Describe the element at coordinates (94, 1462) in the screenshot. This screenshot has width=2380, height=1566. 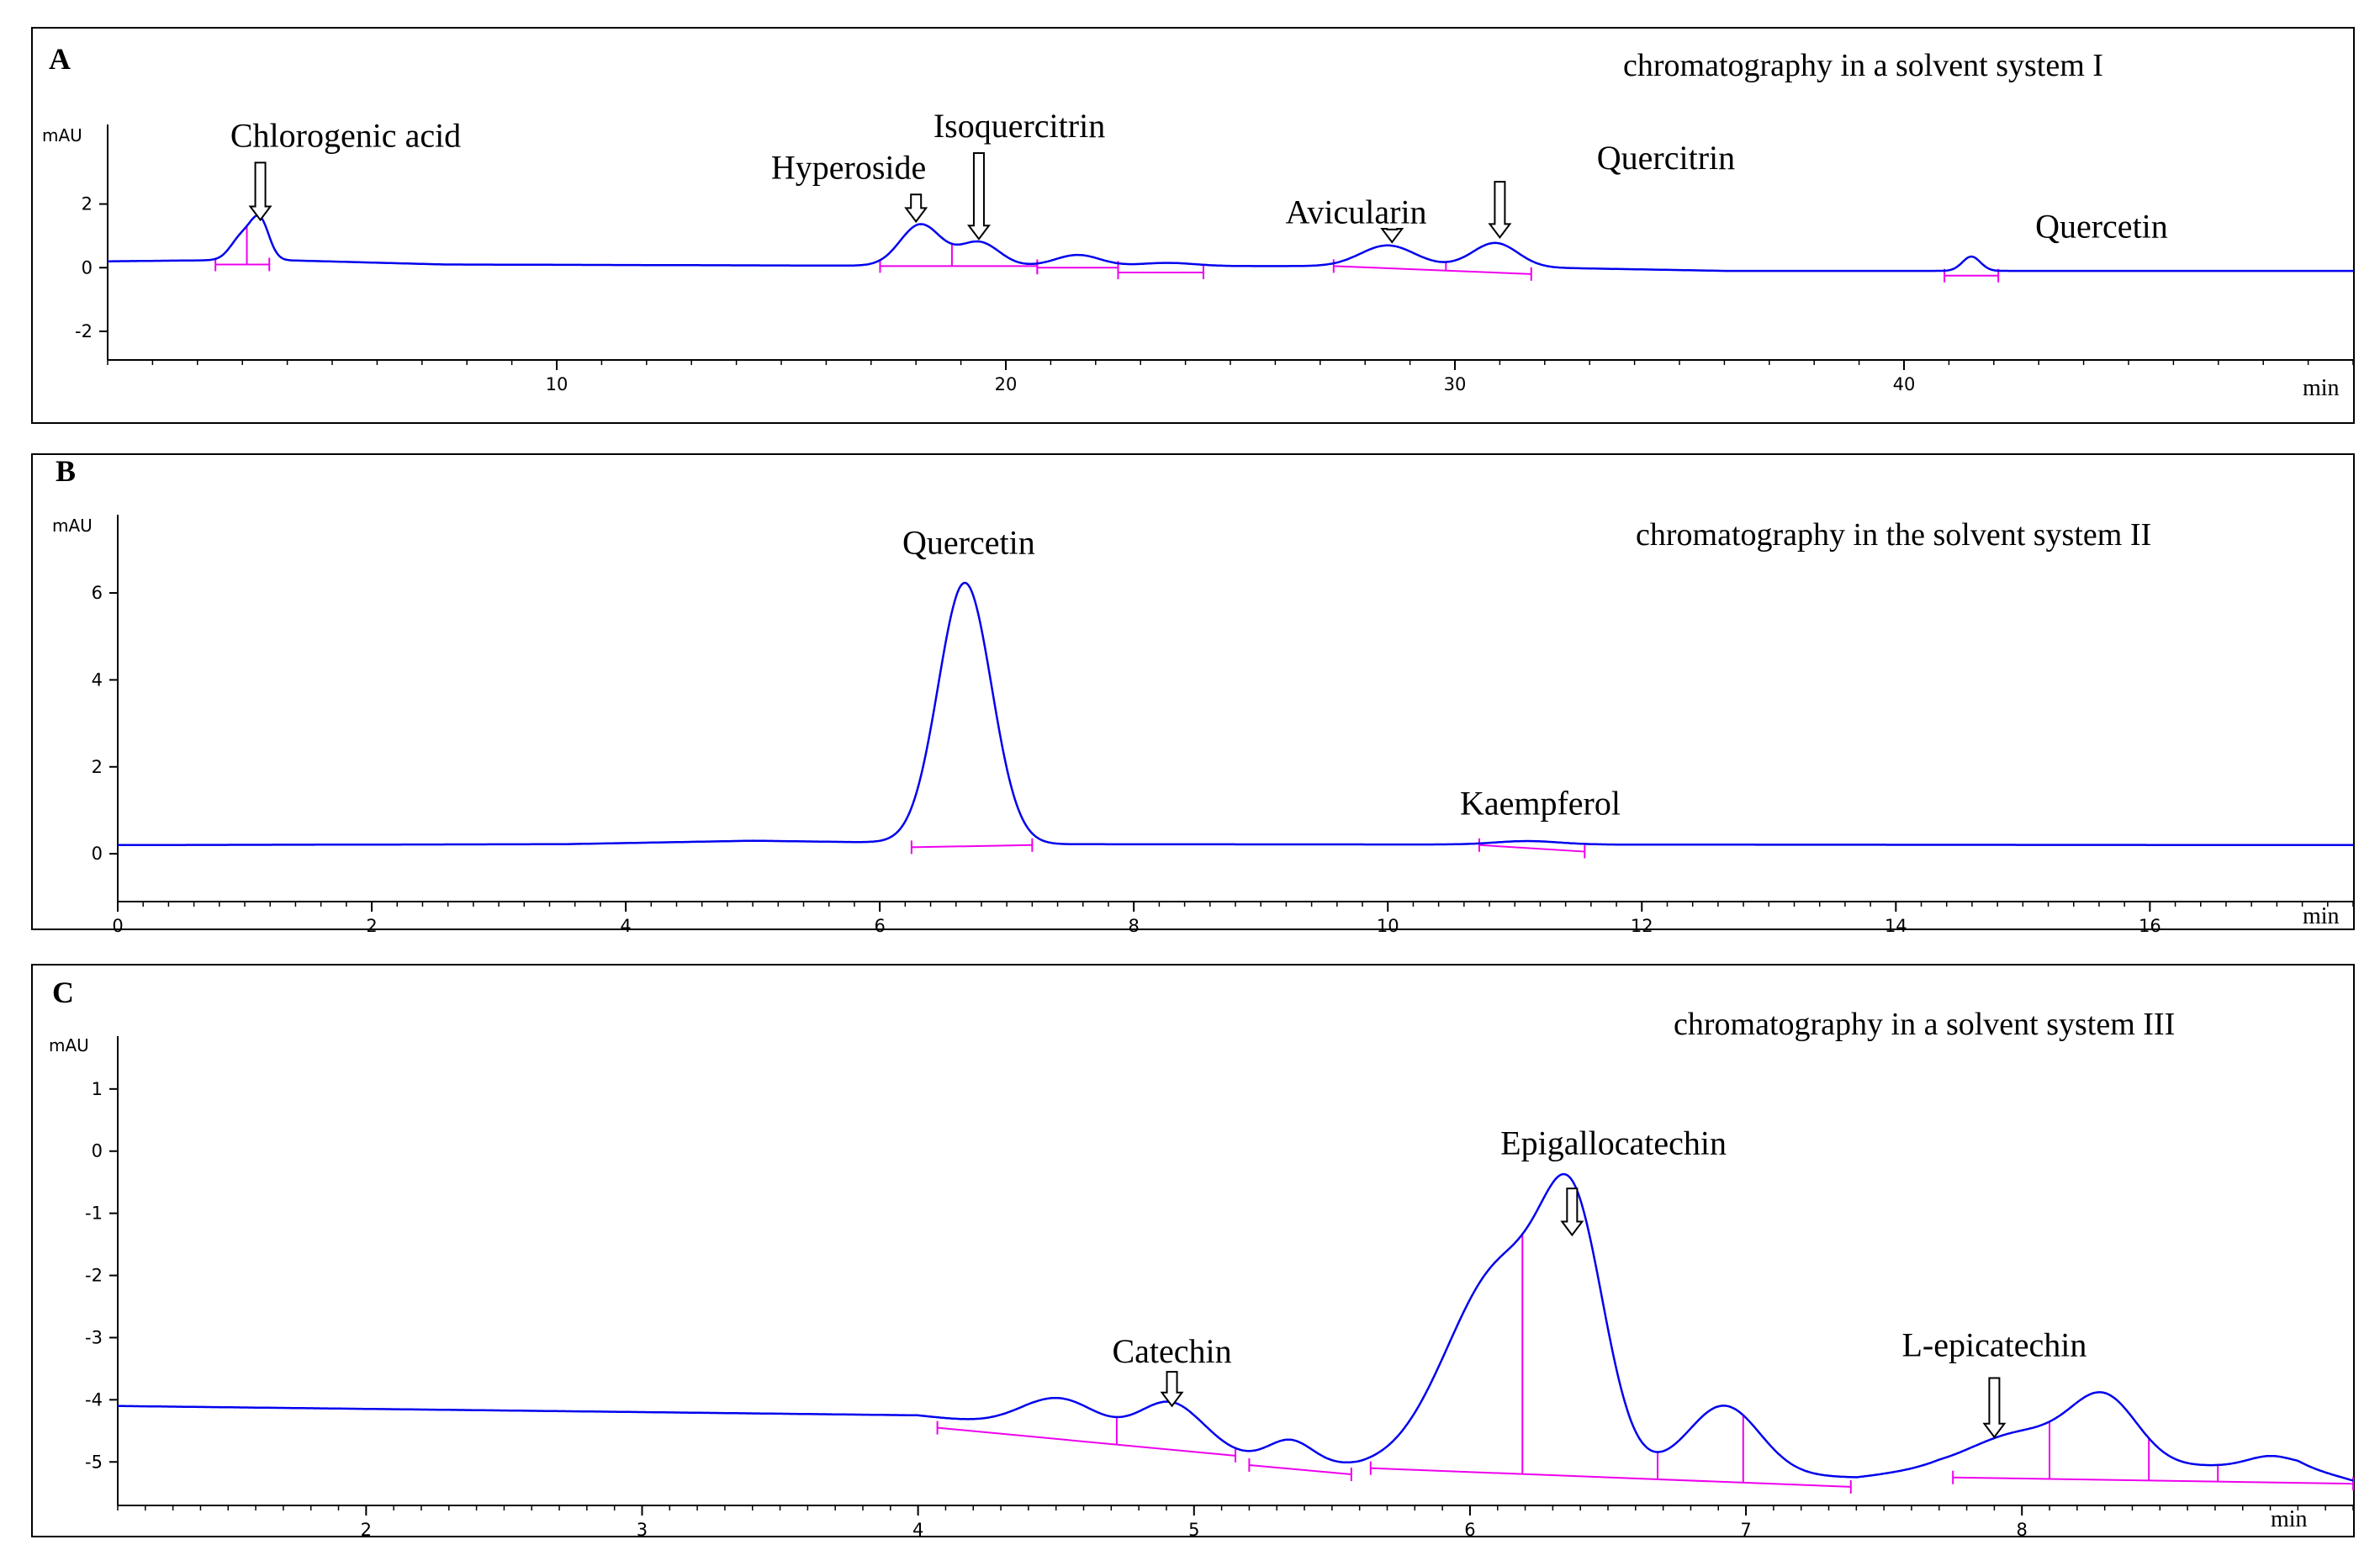
I see `y-tick-label: -5` at that location.